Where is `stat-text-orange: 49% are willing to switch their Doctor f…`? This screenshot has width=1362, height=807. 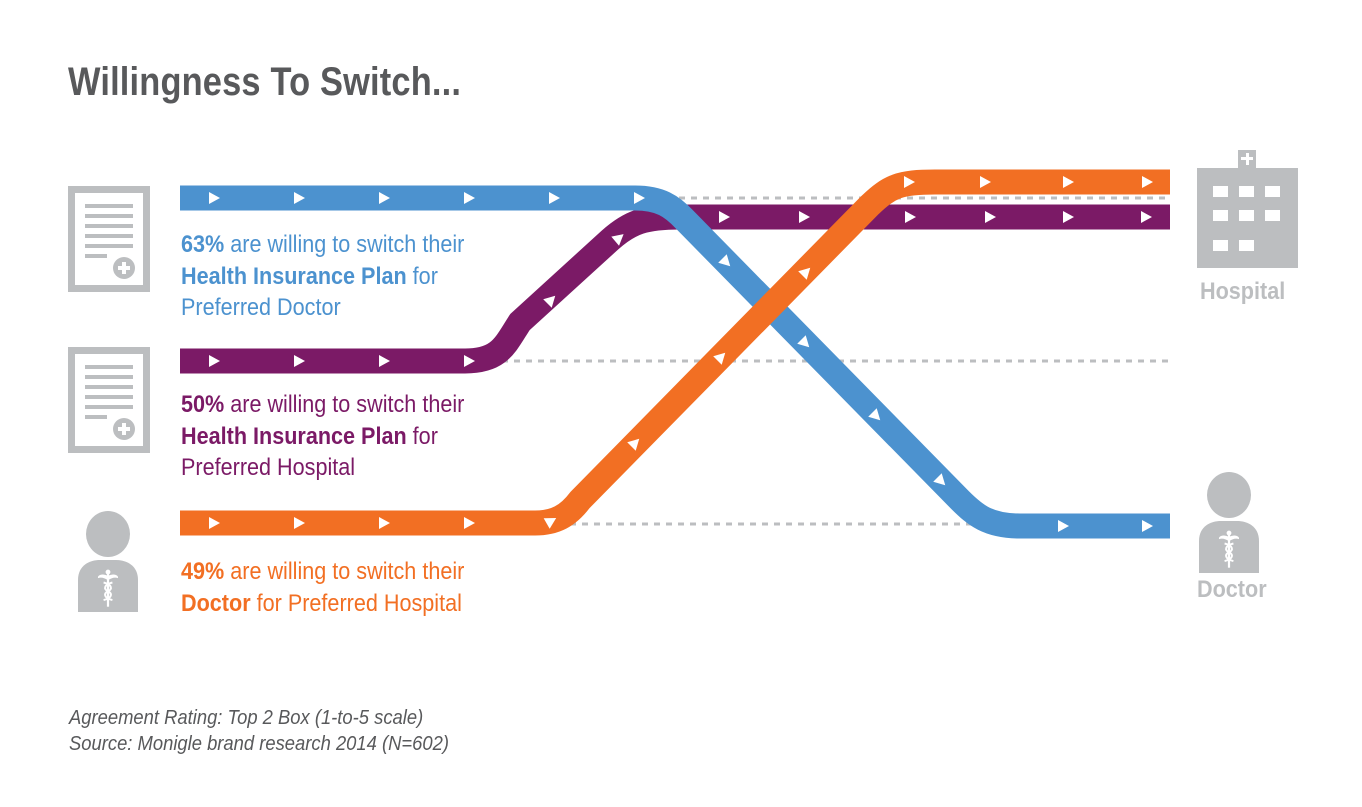 stat-text-orange: 49% are willing to switch their Doctor f… is located at coordinates (322, 587).